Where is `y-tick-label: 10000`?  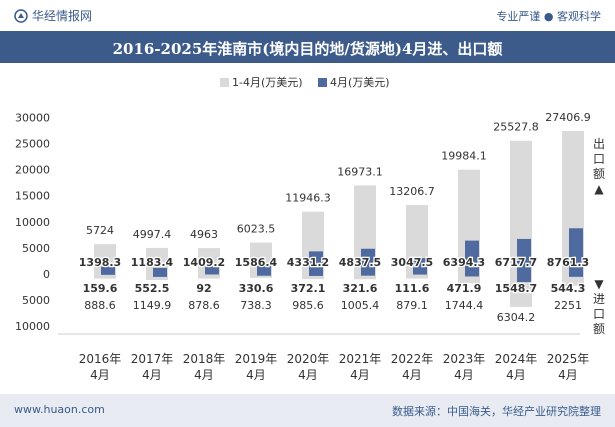
y-tick-label: 10000 is located at coordinates (32, 326).